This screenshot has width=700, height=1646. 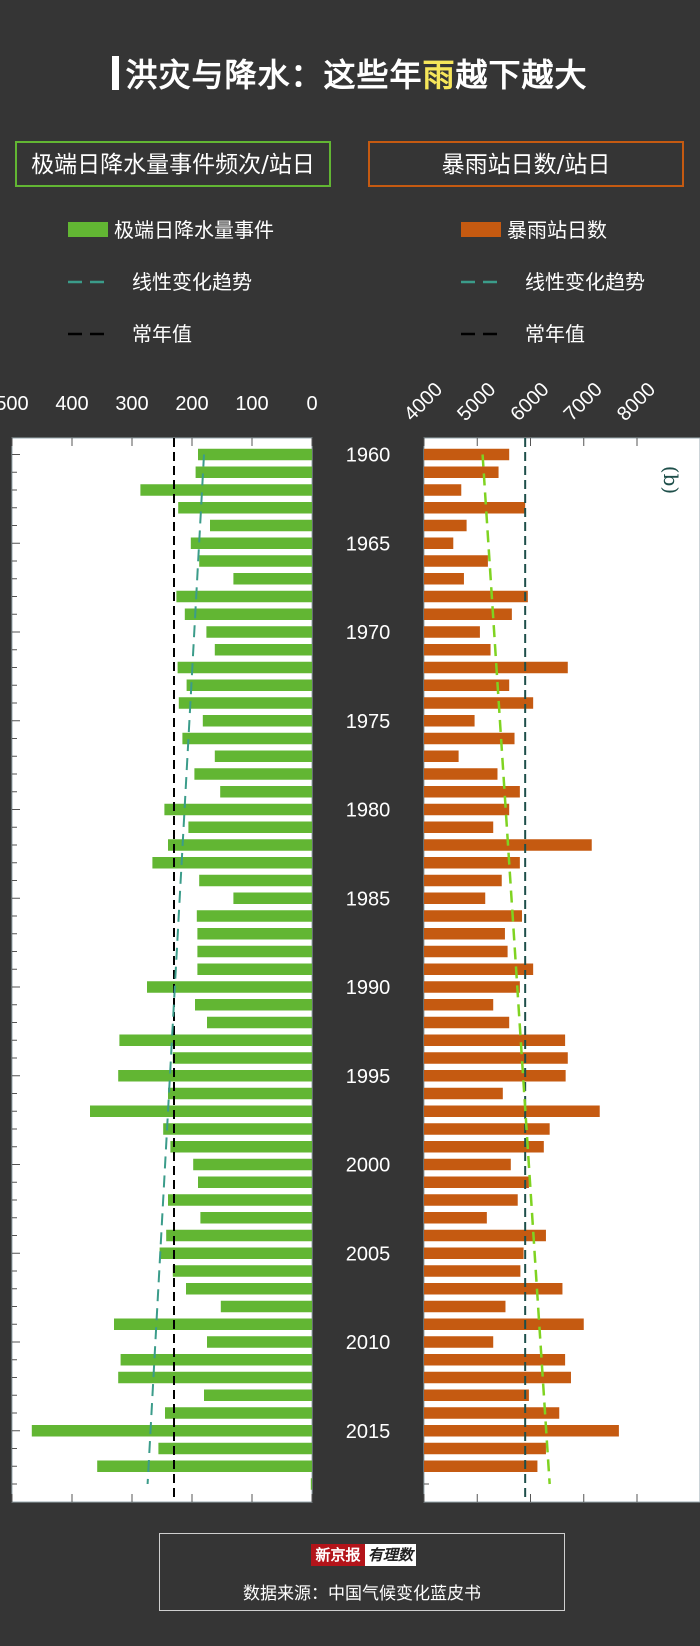 What do you see at coordinates (251, 404) in the screenshot?
I see `left-x-tick-label: 100` at bounding box center [251, 404].